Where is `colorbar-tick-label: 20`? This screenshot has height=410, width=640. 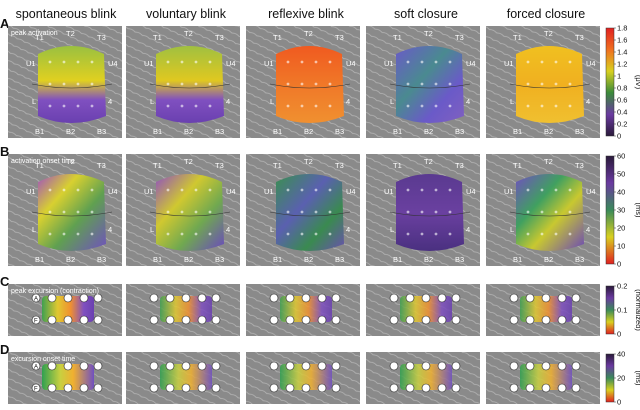
colorbar-tick-label: 20 is located at coordinates (621, 378).